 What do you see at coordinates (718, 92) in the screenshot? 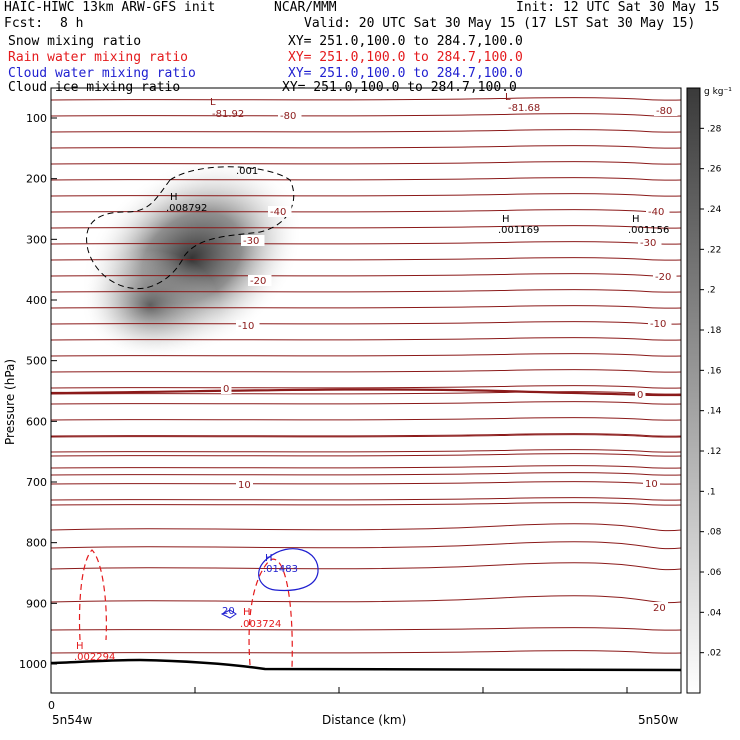
I see `colorbar-unit: g kg⁻¹` at bounding box center [718, 92].